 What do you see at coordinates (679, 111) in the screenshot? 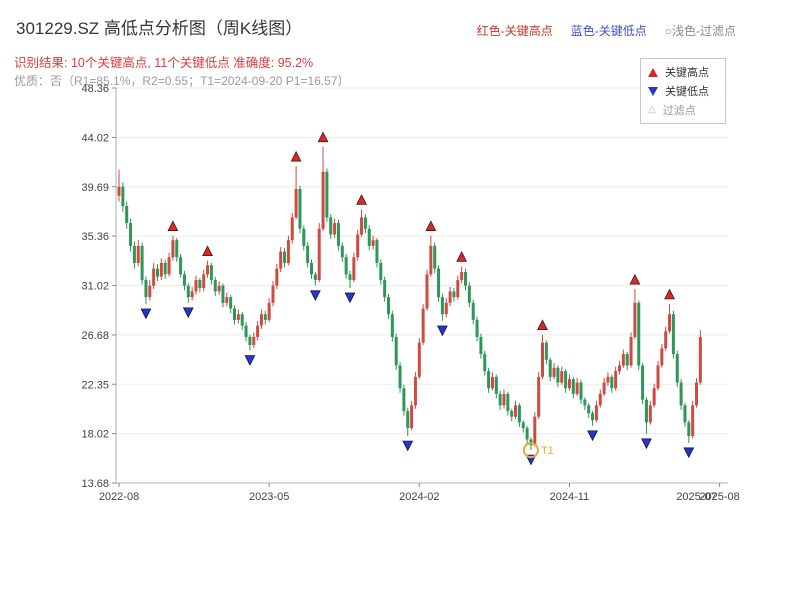
I see `legend-item-label: 过滤点` at bounding box center [679, 111].